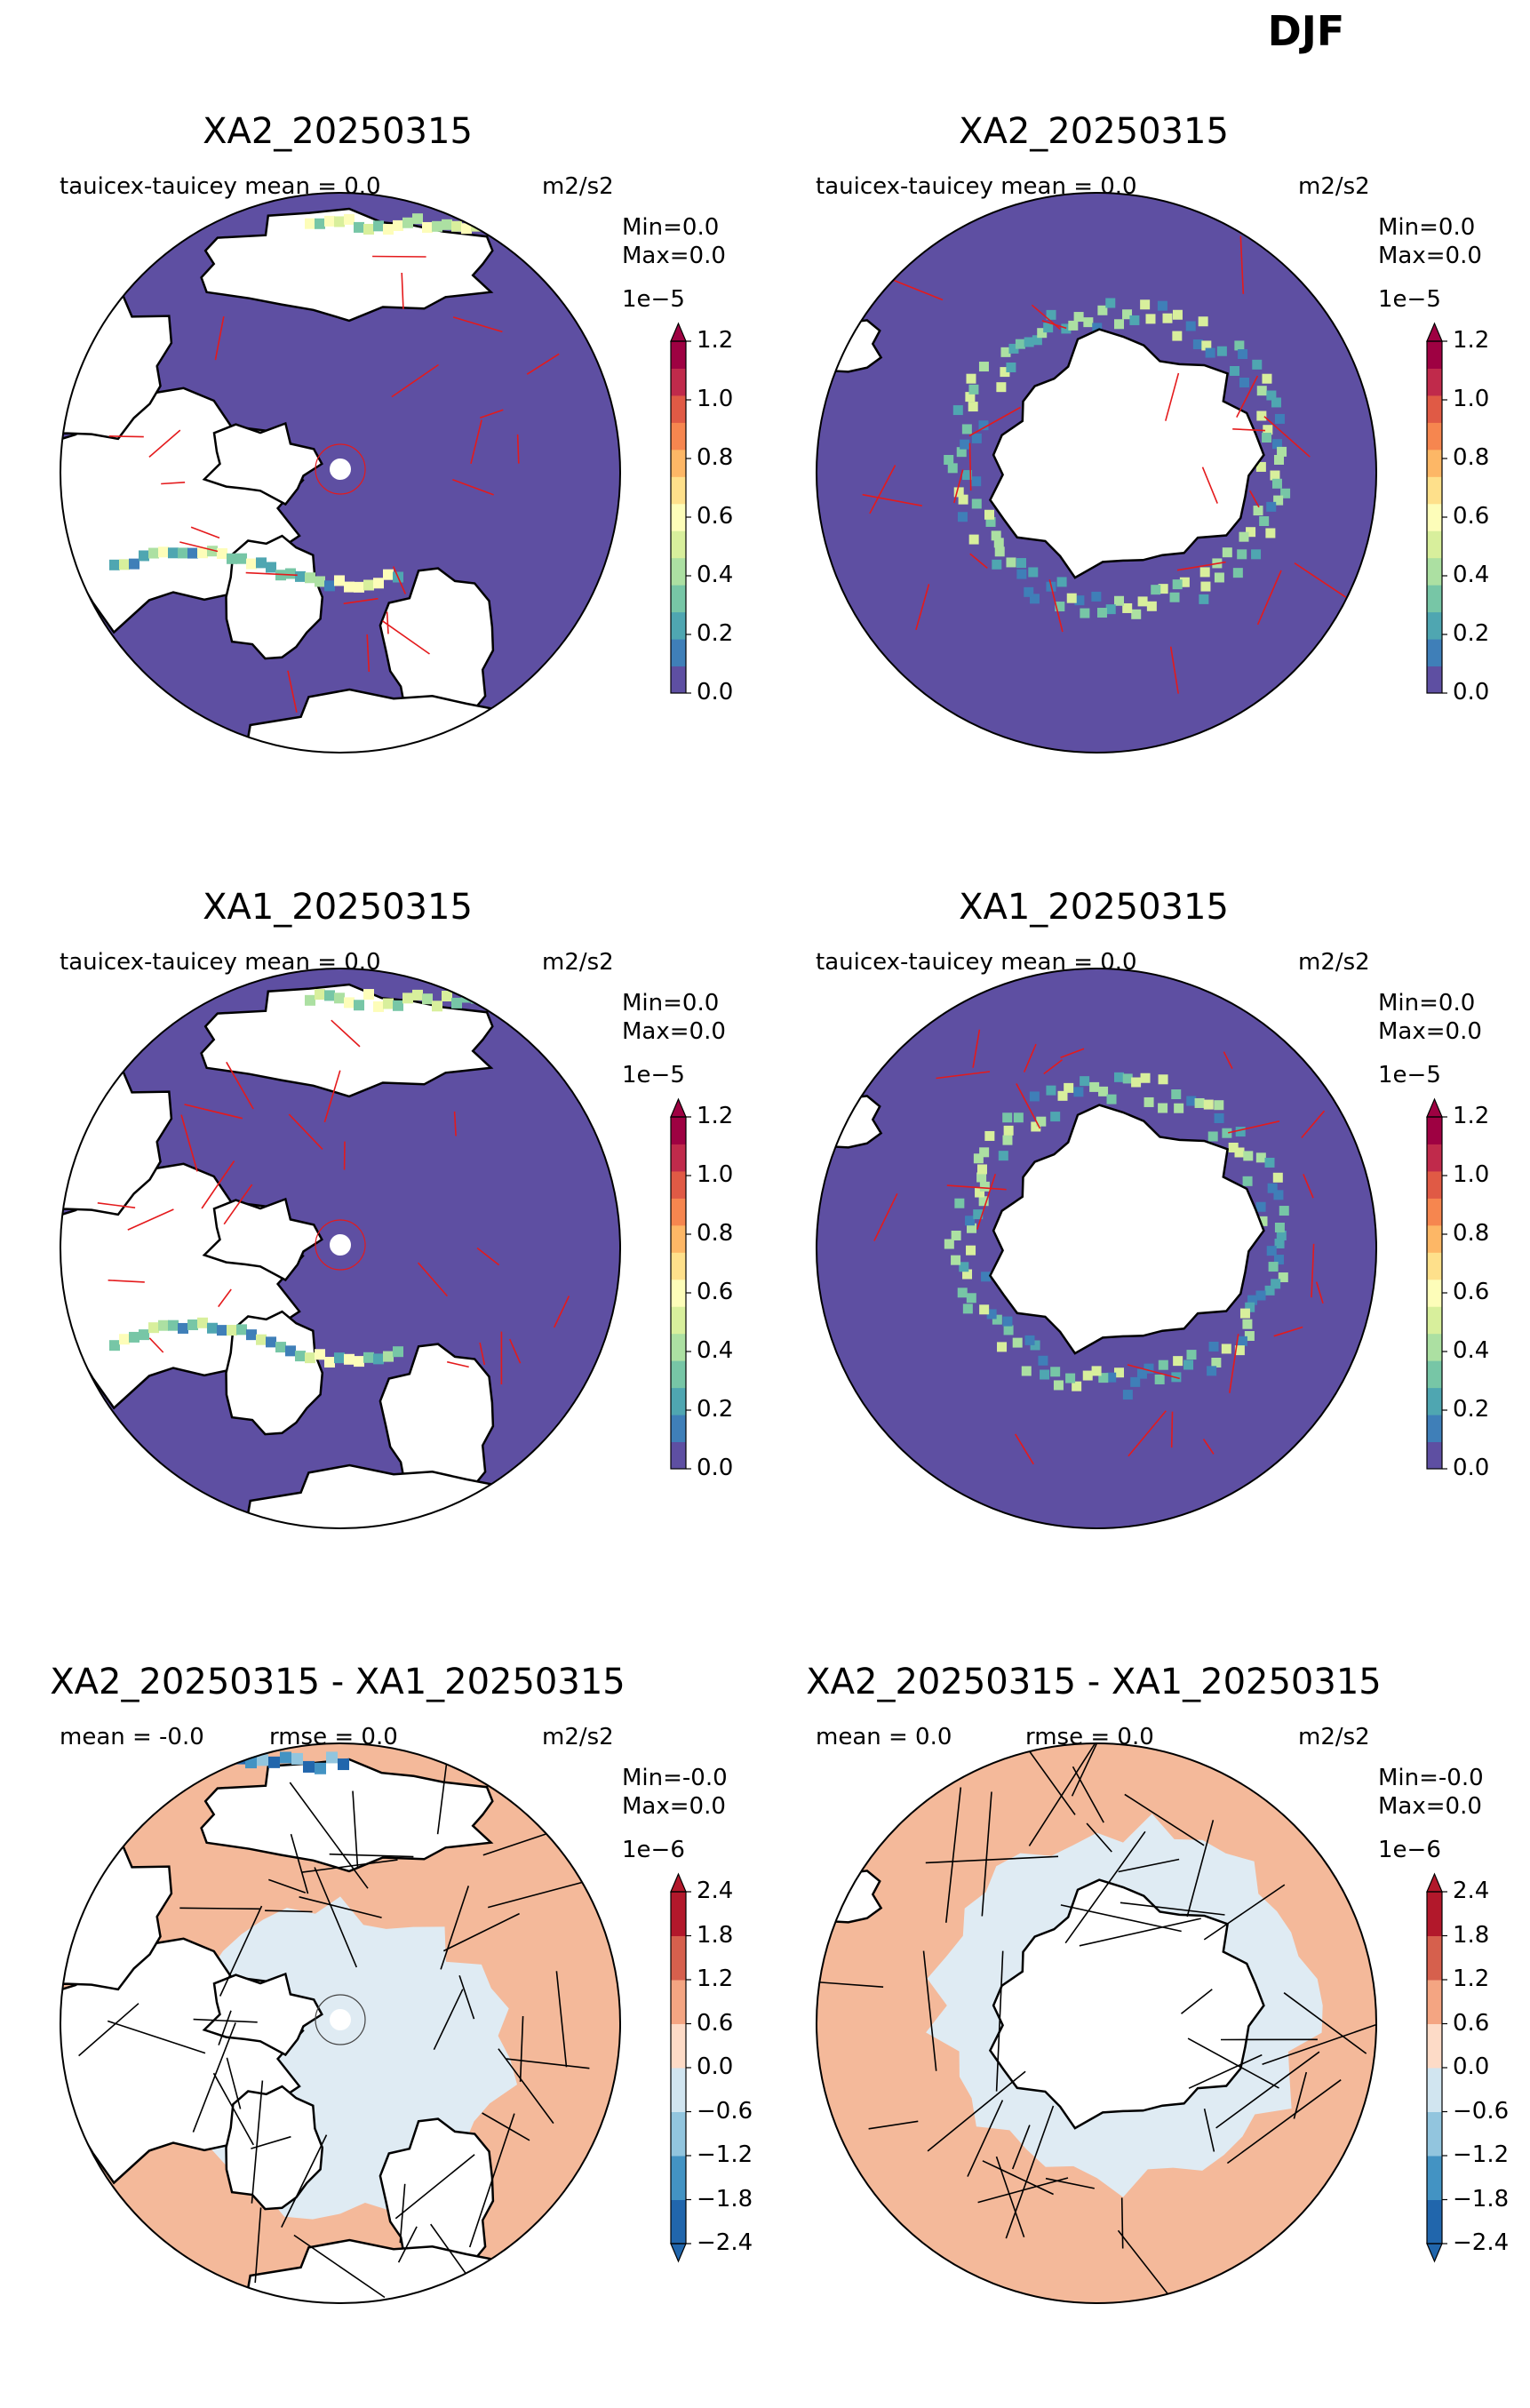 This screenshot has height=2408, width=1530. I want to click on figure-title: DJF, so click(1306, 31).